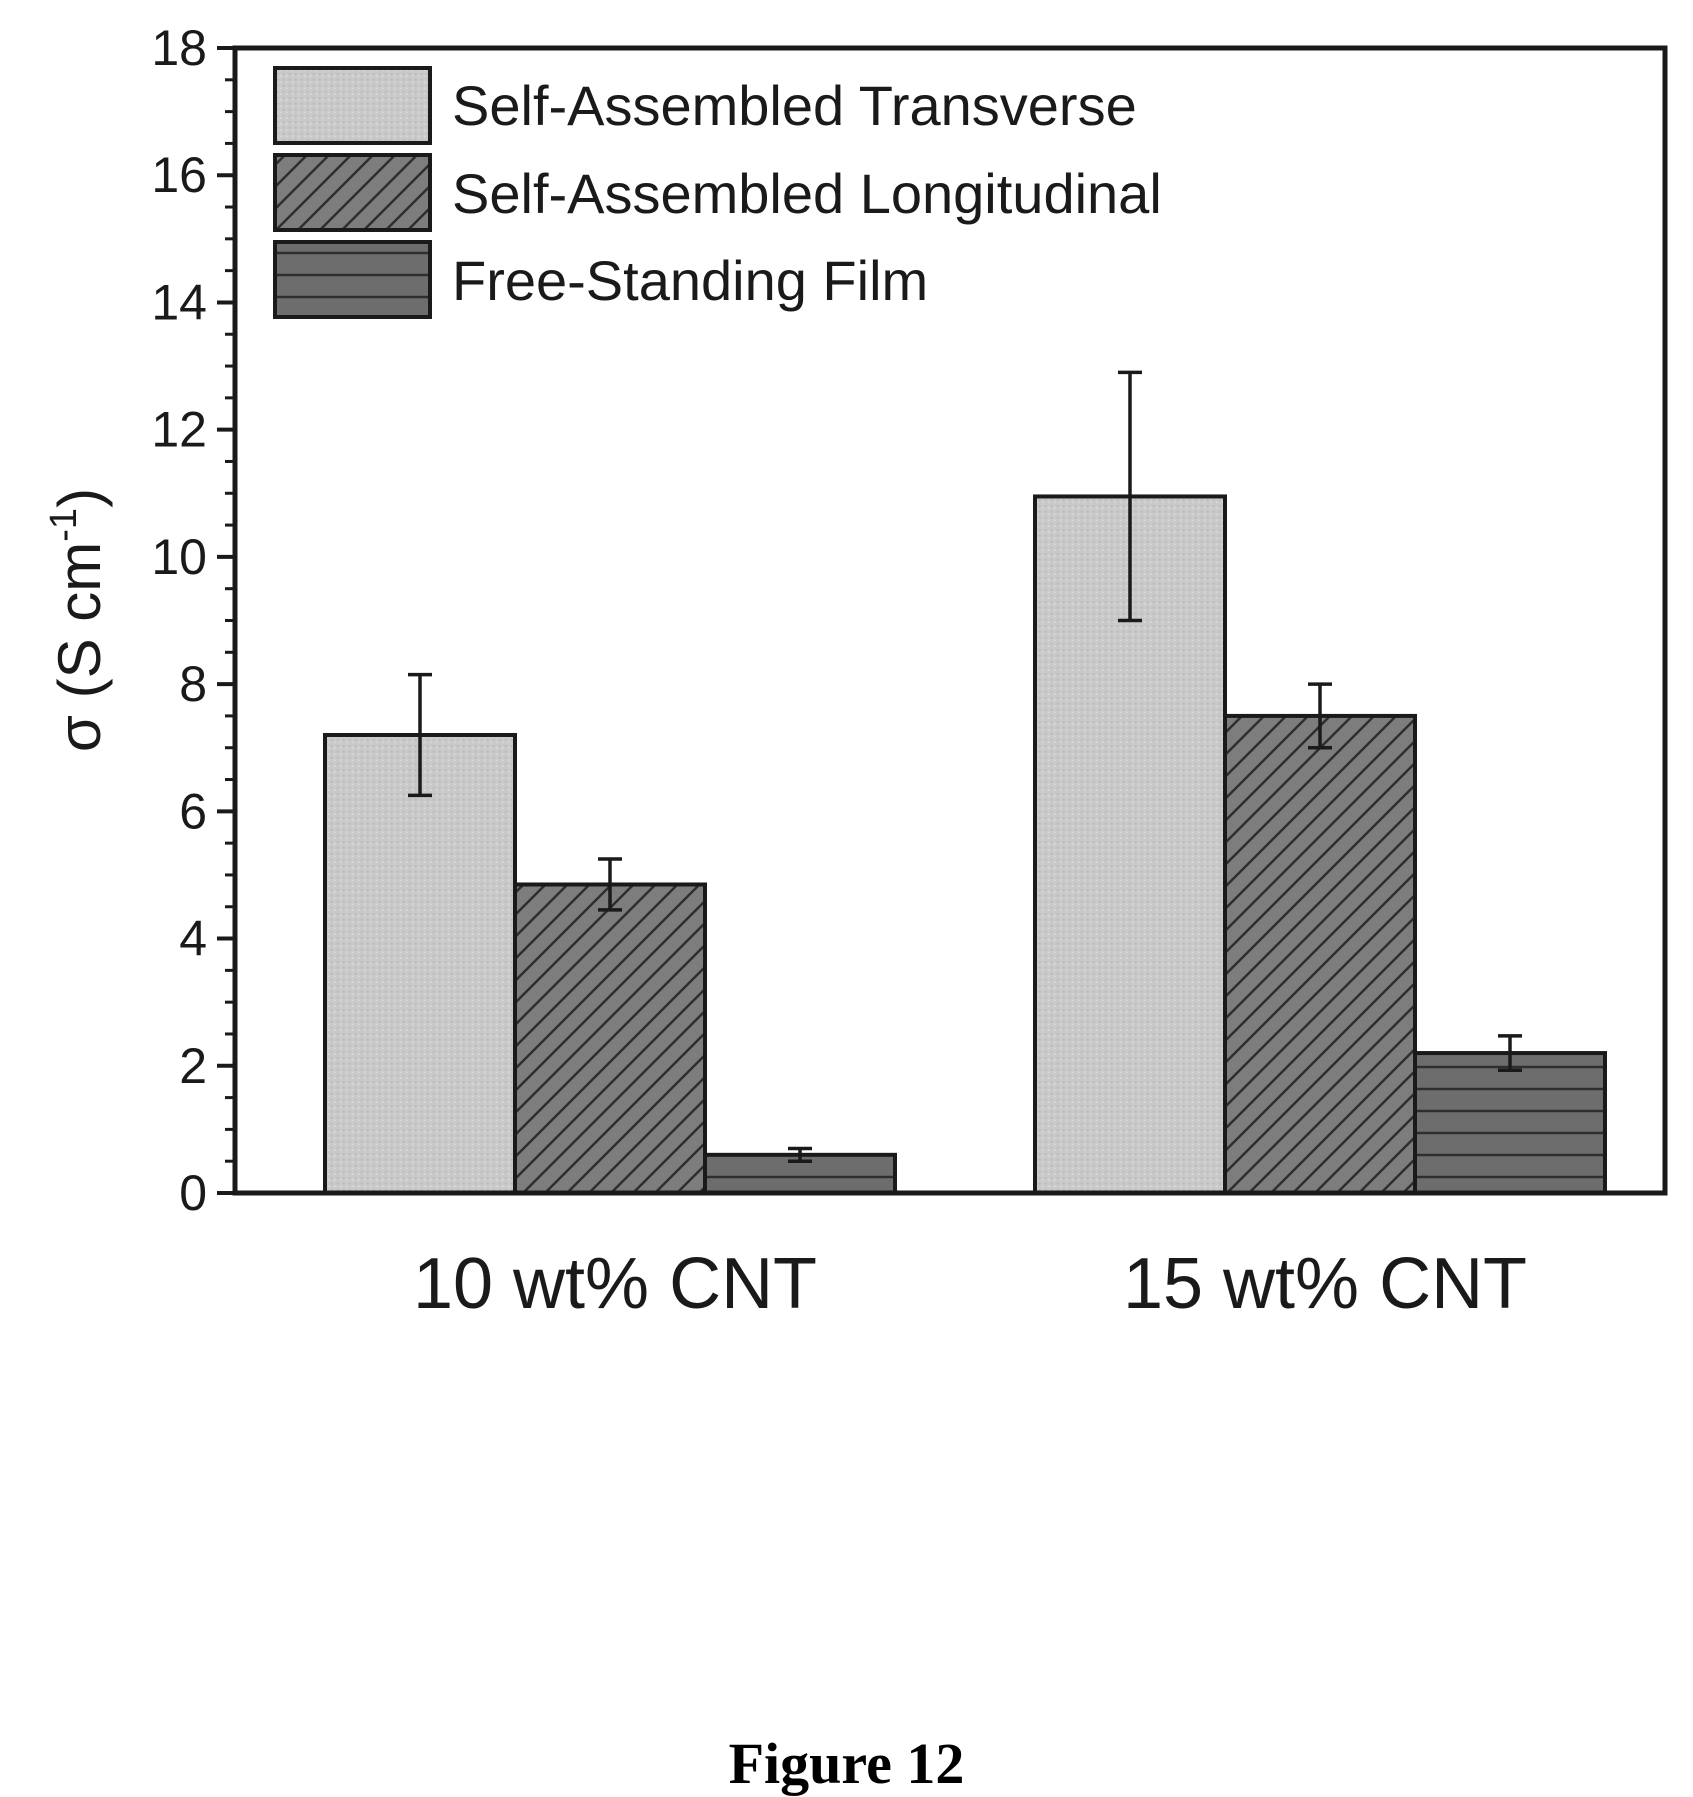  I want to click on y-axis-label-superscript: -1, so click(64, 525).